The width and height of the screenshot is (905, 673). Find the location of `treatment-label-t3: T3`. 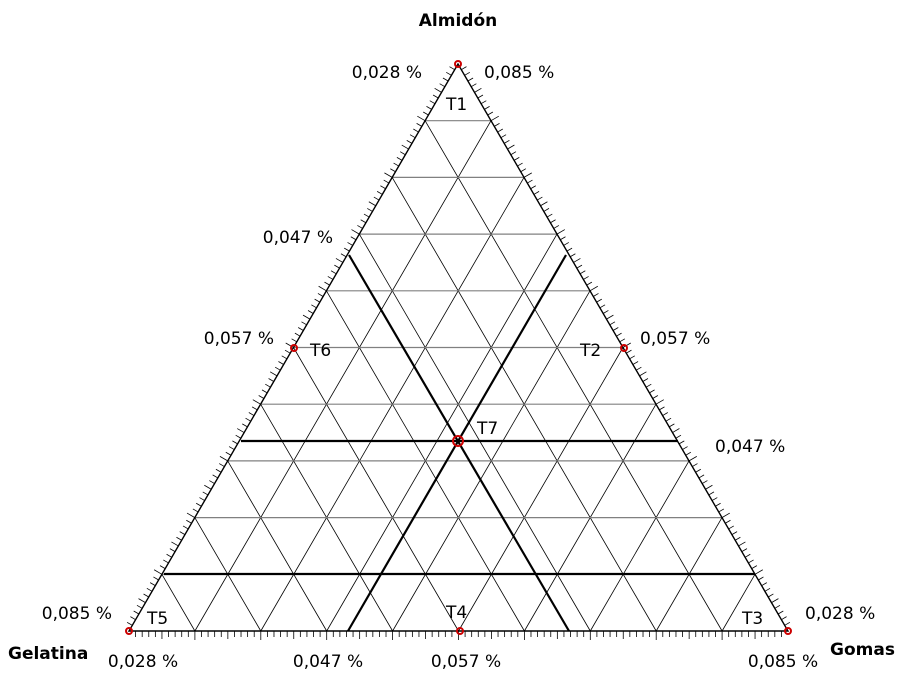

treatment-label-t3: T3 is located at coordinates (752, 619).